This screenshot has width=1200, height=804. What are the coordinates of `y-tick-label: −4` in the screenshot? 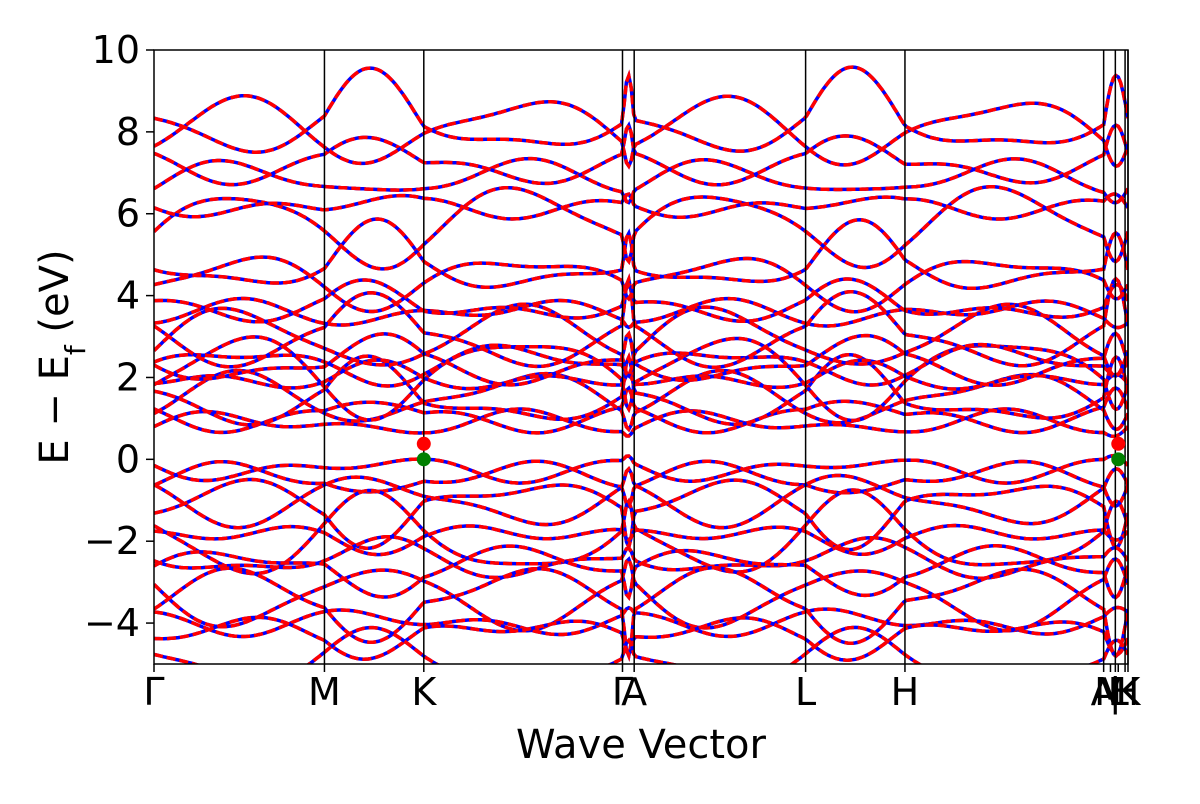 It's located at (112, 623).